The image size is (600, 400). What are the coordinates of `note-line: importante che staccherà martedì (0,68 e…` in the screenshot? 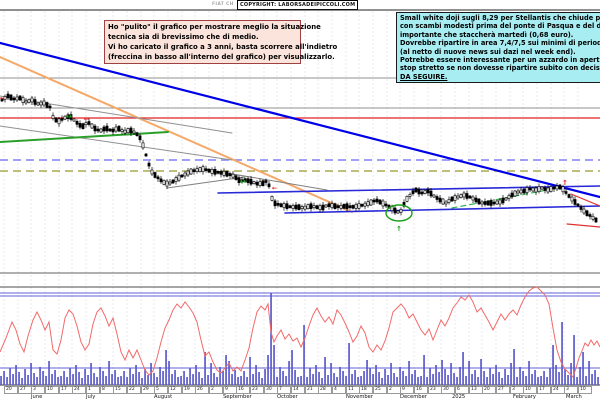 It's located at (487, 34).